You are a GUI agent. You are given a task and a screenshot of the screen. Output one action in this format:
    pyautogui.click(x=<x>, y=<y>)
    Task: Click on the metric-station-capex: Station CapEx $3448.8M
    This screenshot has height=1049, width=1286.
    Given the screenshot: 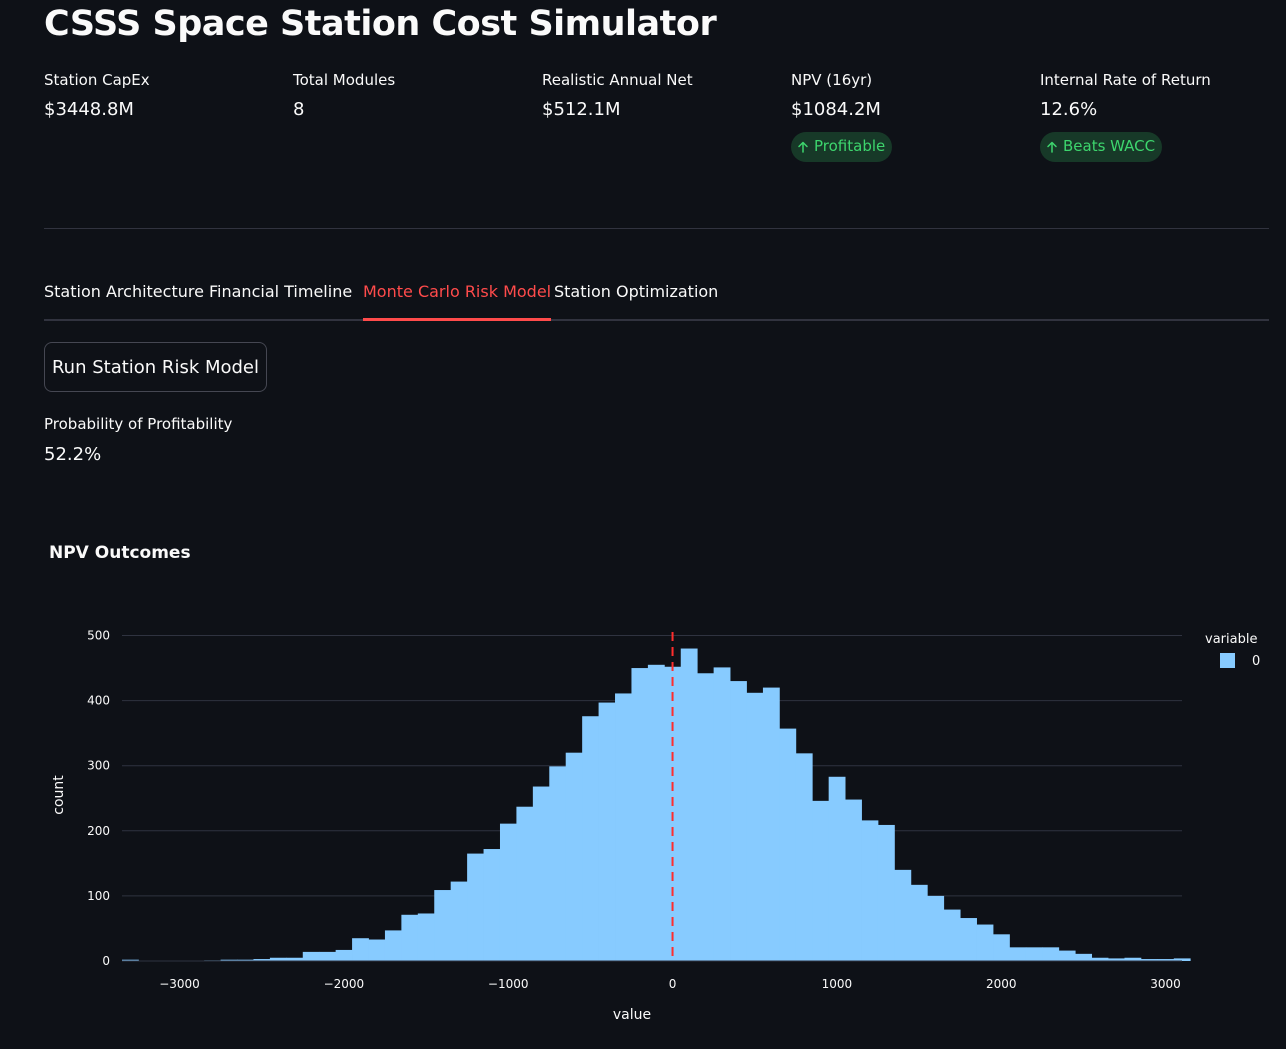 What is the action you would take?
    pyautogui.click(x=97, y=96)
    